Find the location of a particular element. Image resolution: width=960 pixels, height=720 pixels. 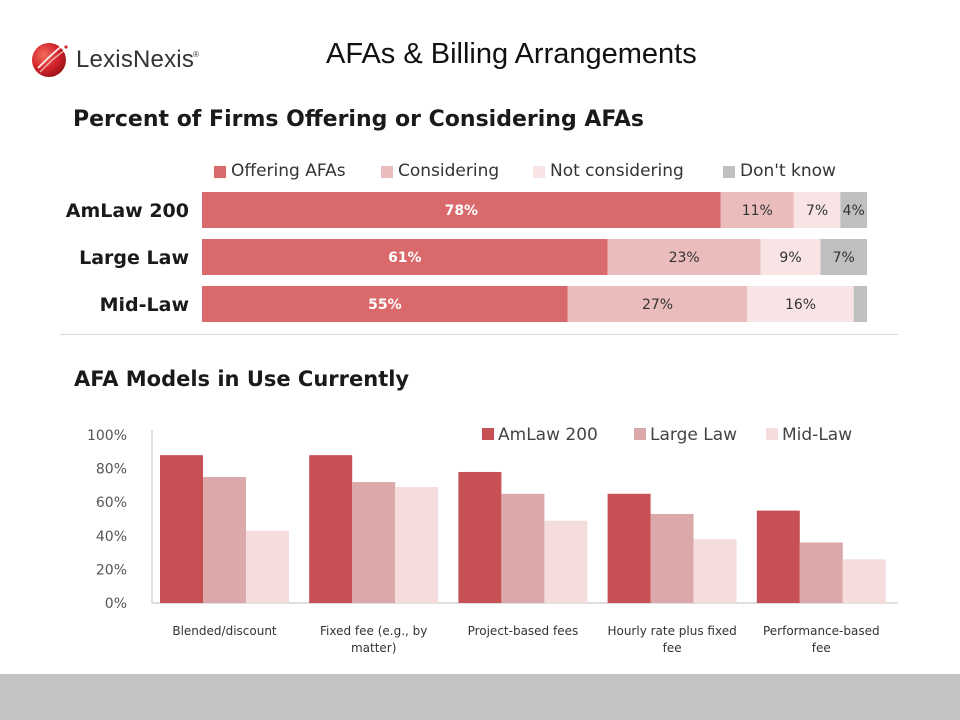

data-label: 27% is located at coordinates (657, 305).